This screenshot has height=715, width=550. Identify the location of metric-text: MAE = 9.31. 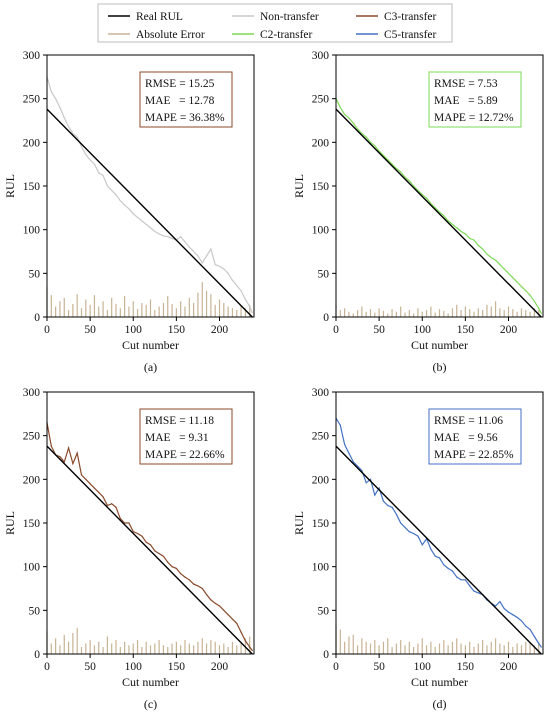
(177, 438).